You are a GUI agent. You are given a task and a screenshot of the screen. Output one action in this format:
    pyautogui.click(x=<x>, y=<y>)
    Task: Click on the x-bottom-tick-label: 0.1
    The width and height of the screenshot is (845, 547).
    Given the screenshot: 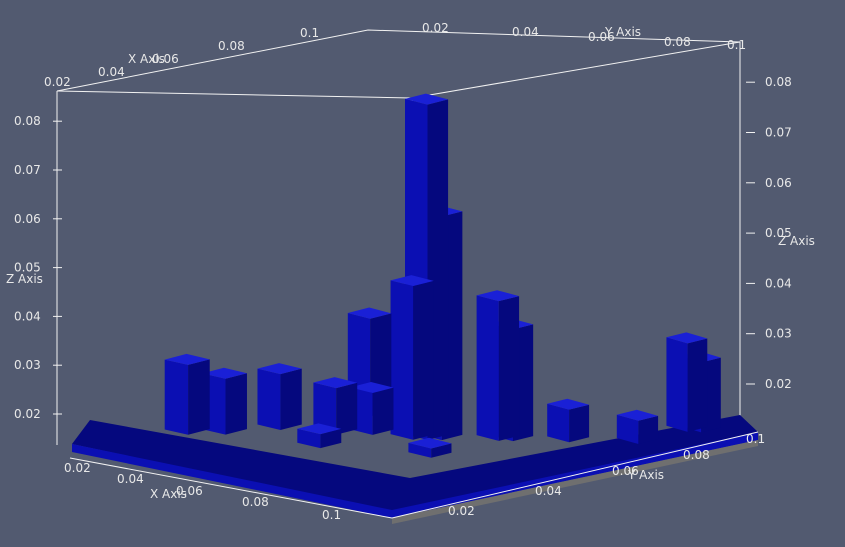 What is the action you would take?
    pyautogui.click(x=331, y=515)
    